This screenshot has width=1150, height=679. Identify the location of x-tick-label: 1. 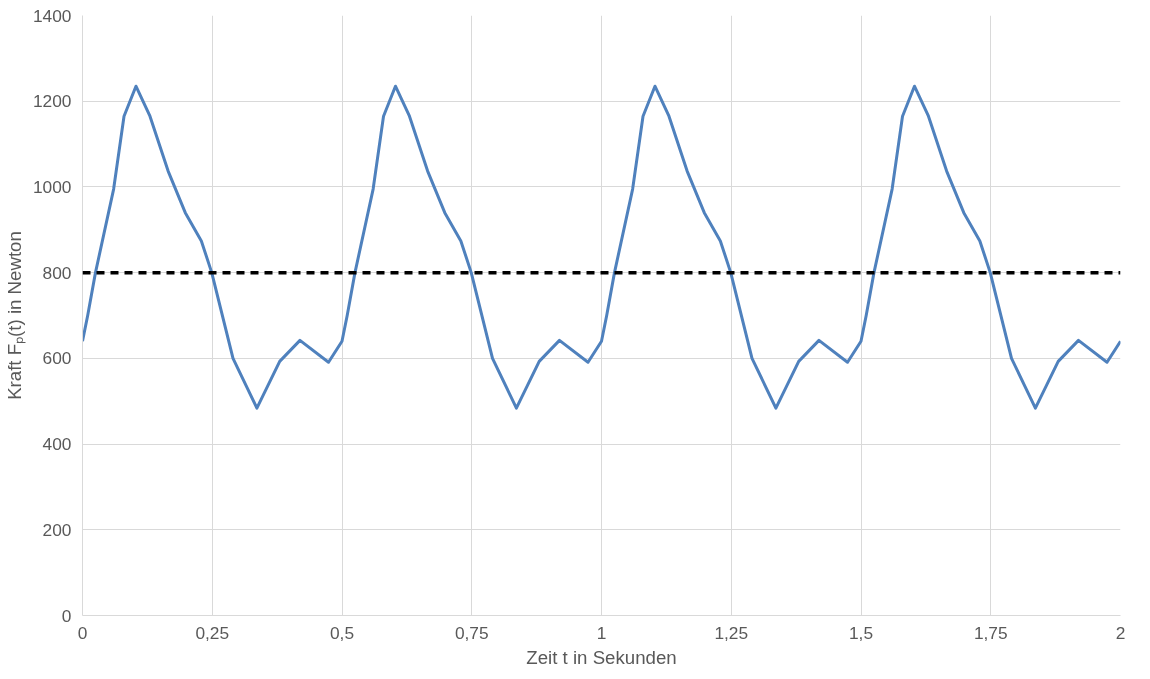
(601, 632).